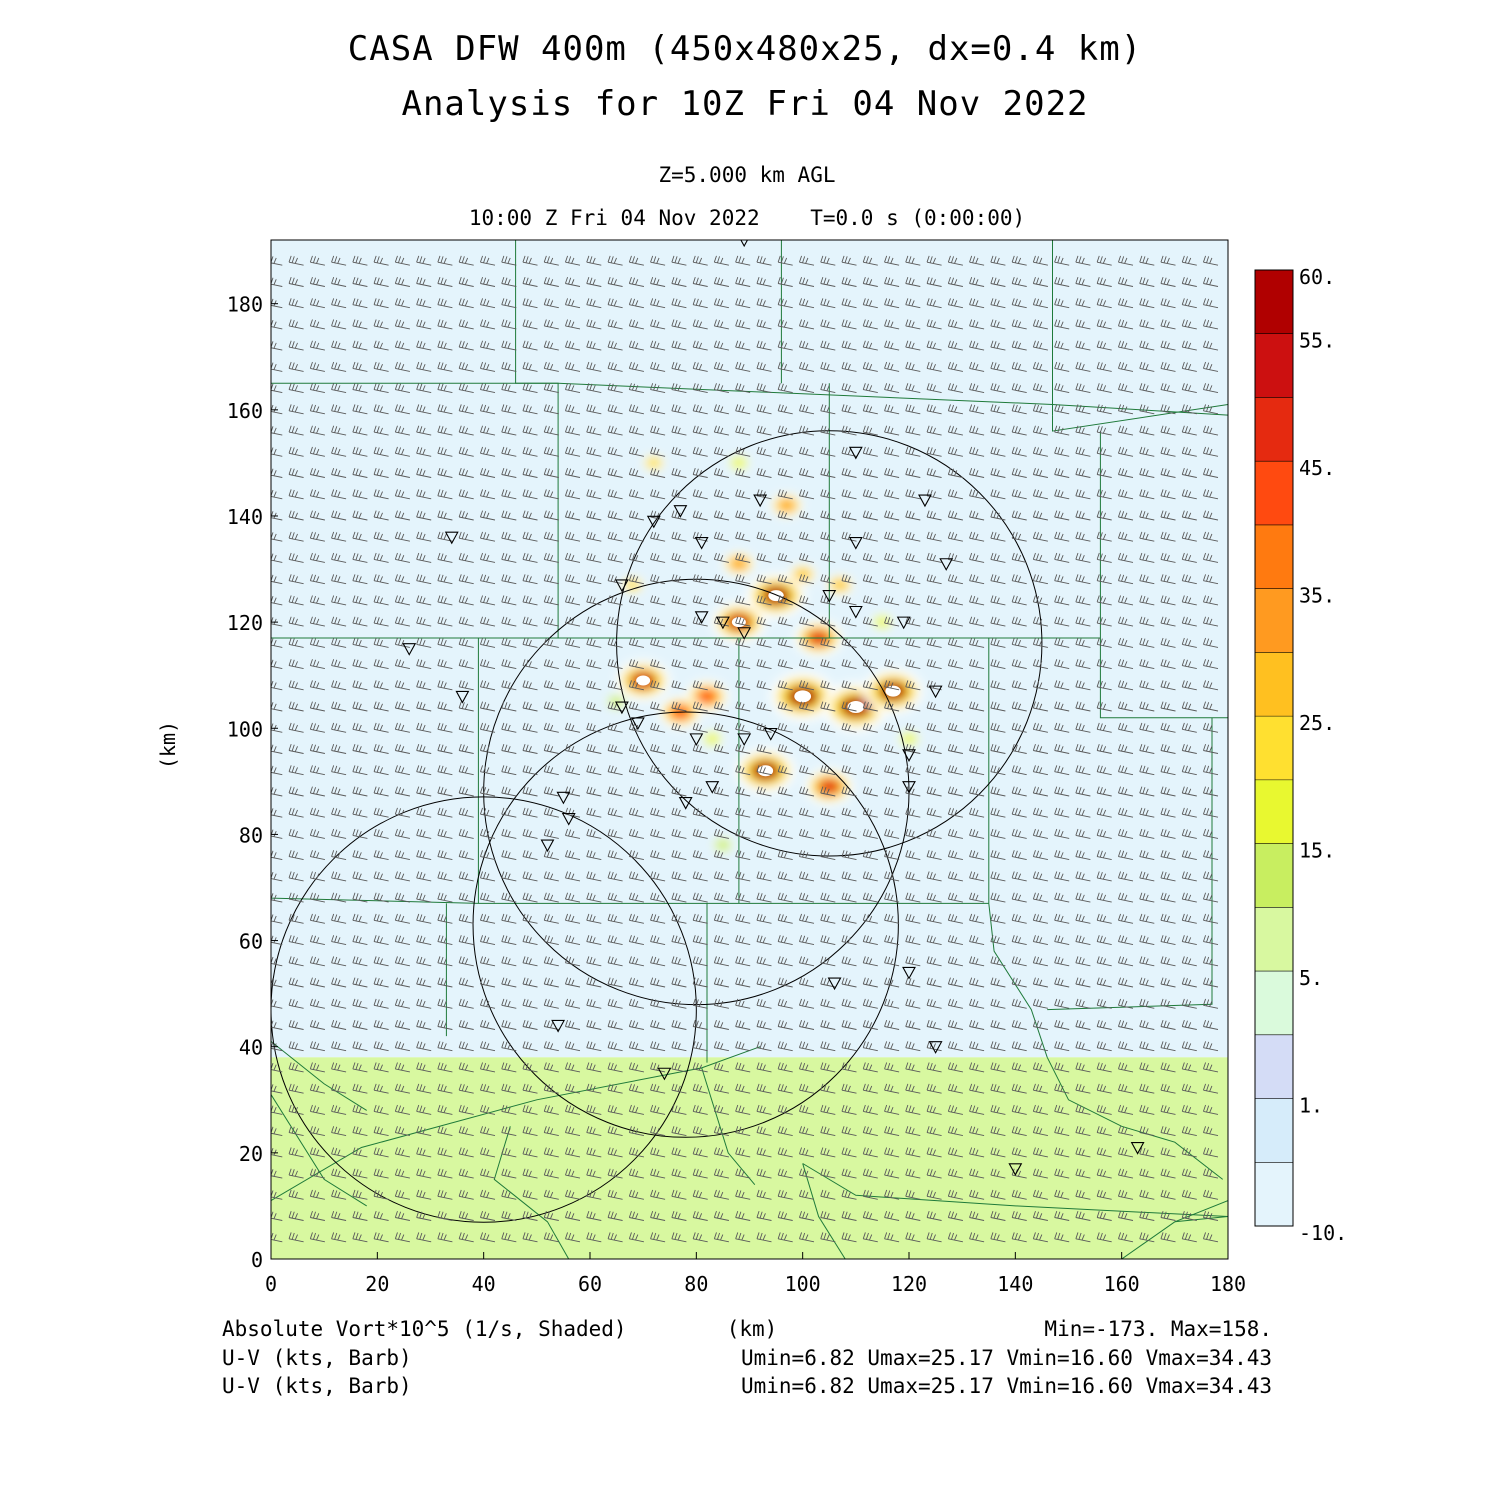 This screenshot has height=1500, width=1500. Describe the element at coordinates (530, 345) in the screenshot. I see `wind-barb-1902` at that location.